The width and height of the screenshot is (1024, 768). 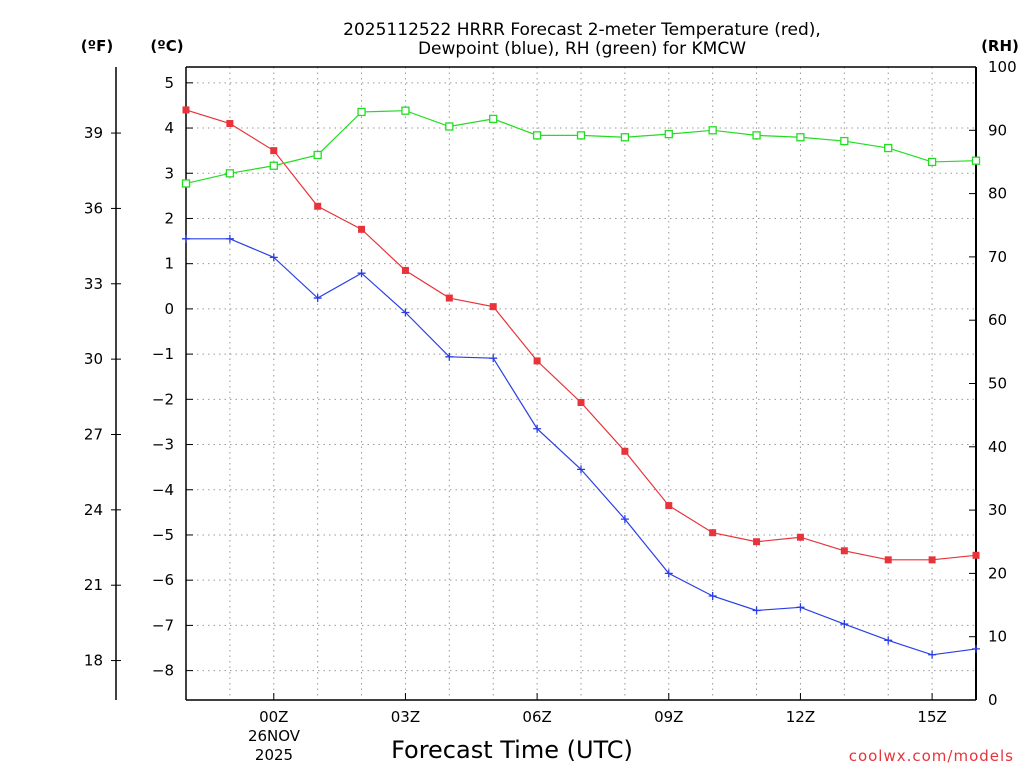 I want to click on y-tick-label-celsius: −1, so click(x=163, y=354).